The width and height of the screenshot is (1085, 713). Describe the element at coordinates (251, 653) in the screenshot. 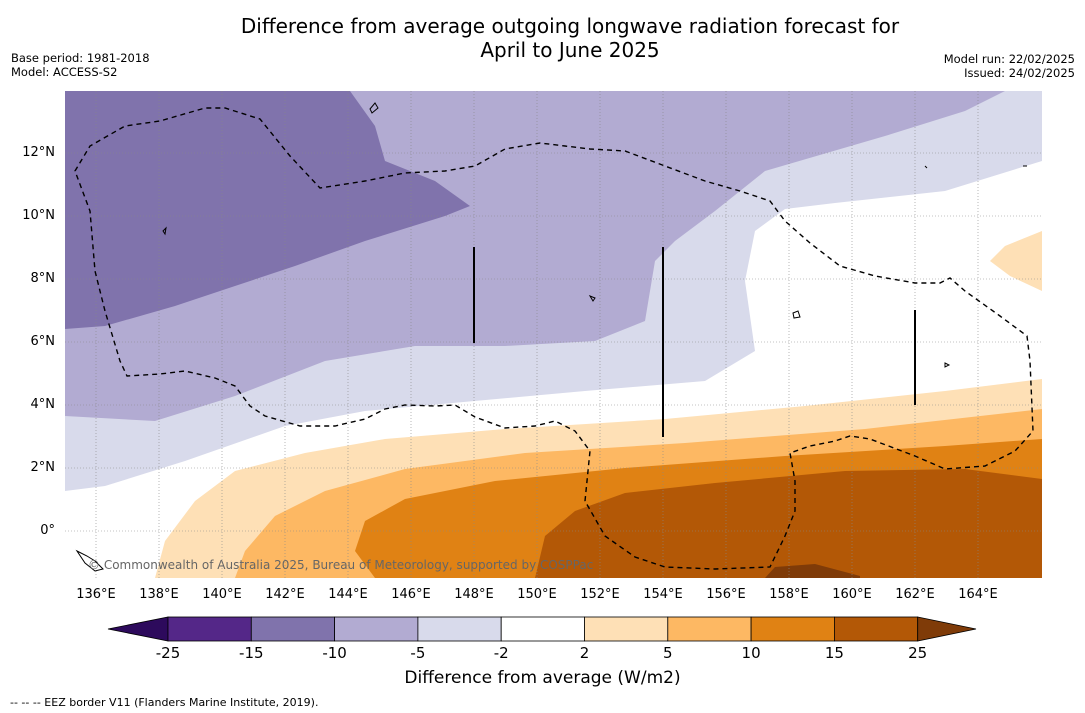

I see `colorbar-tick: -15` at that location.